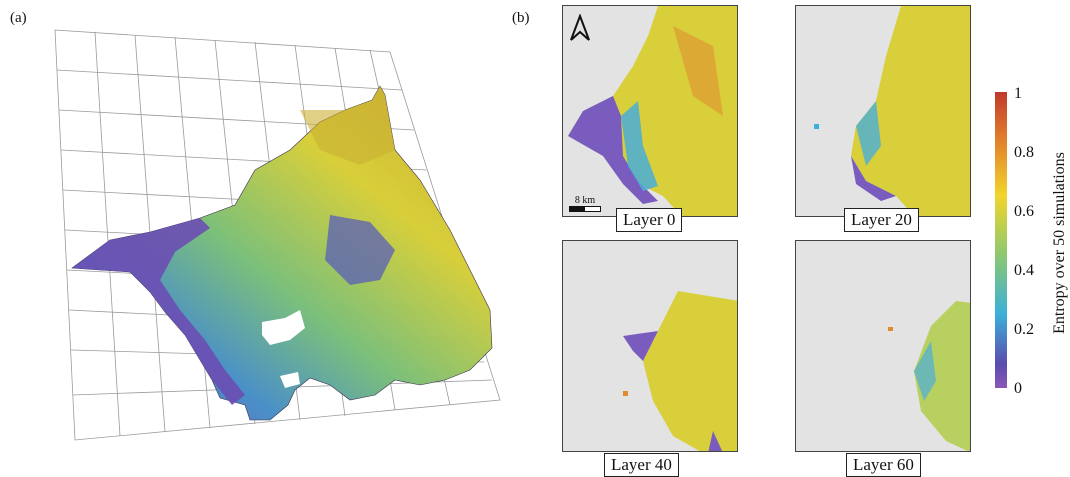  Describe the element at coordinates (881, 220) in the screenshot. I see `map-label-layer-20: Layer 20` at that location.